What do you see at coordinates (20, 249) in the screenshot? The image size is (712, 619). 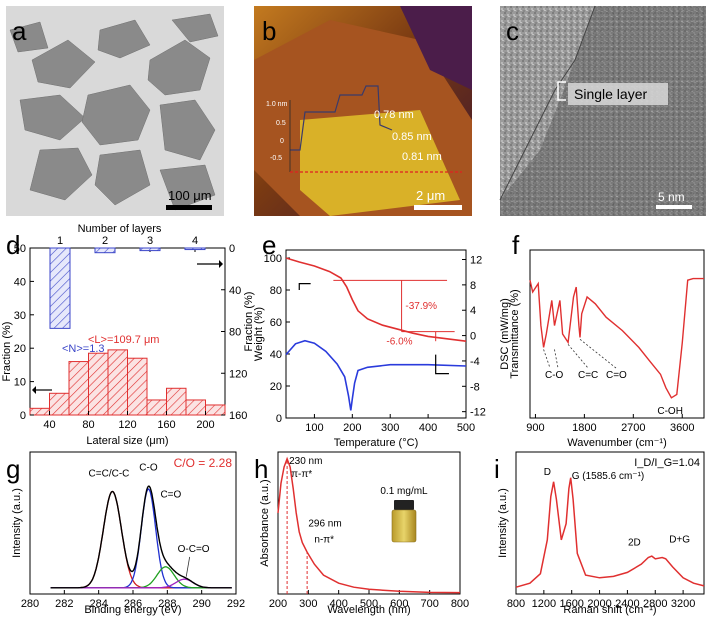 I see `chart-d-ytick-label-5: 50` at bounding box center [20, 249].